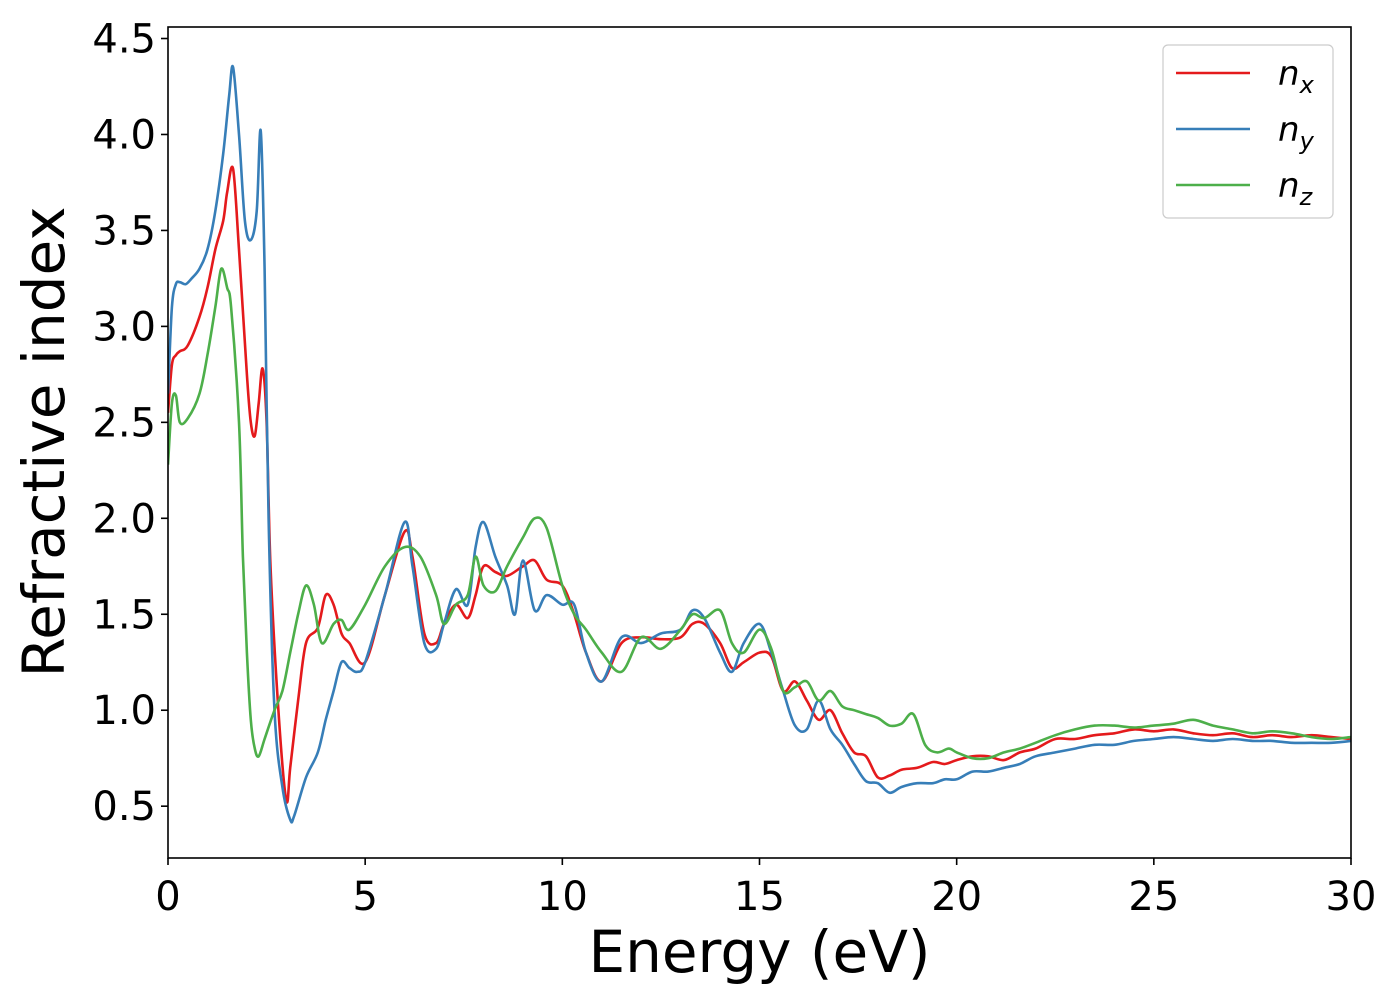 Image resolution: width=1400 pixels, height=1000 pixels. I want to click on legend-frame, so click(1248, 131).